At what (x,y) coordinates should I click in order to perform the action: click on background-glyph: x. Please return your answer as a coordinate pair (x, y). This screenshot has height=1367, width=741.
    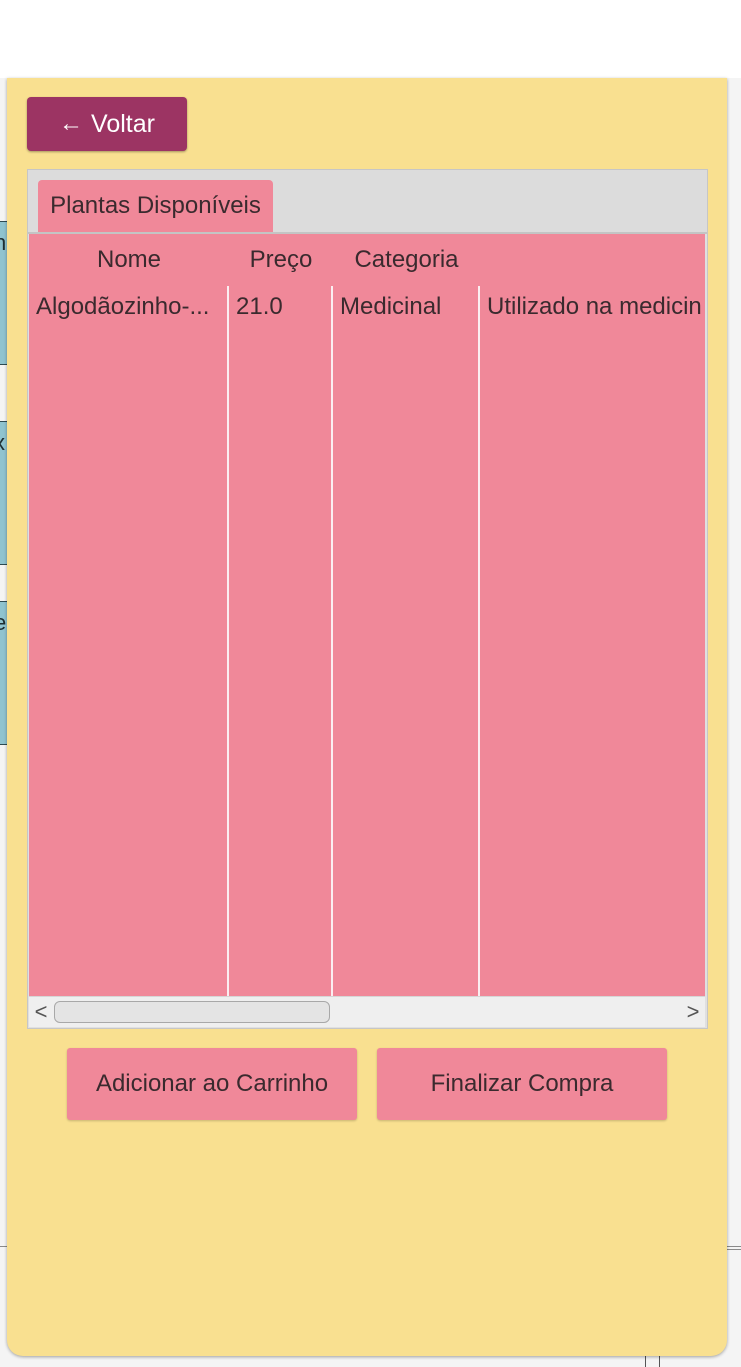
    Looking at the image, I should click on (2, 443).